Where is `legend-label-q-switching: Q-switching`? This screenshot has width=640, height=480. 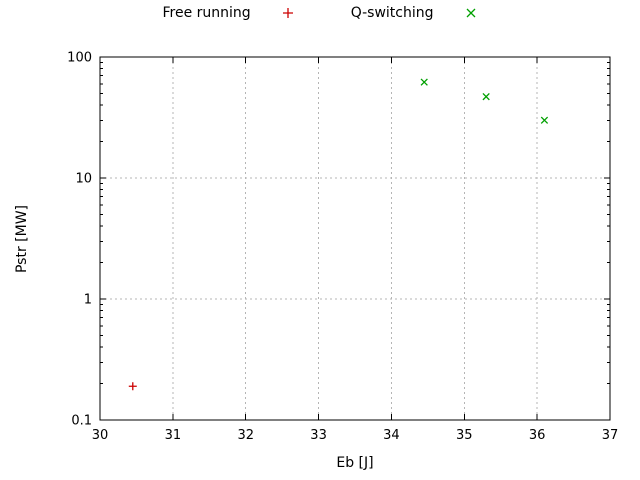 legend-label-q-switching: Q-switching is located at coordinates (392, 13).